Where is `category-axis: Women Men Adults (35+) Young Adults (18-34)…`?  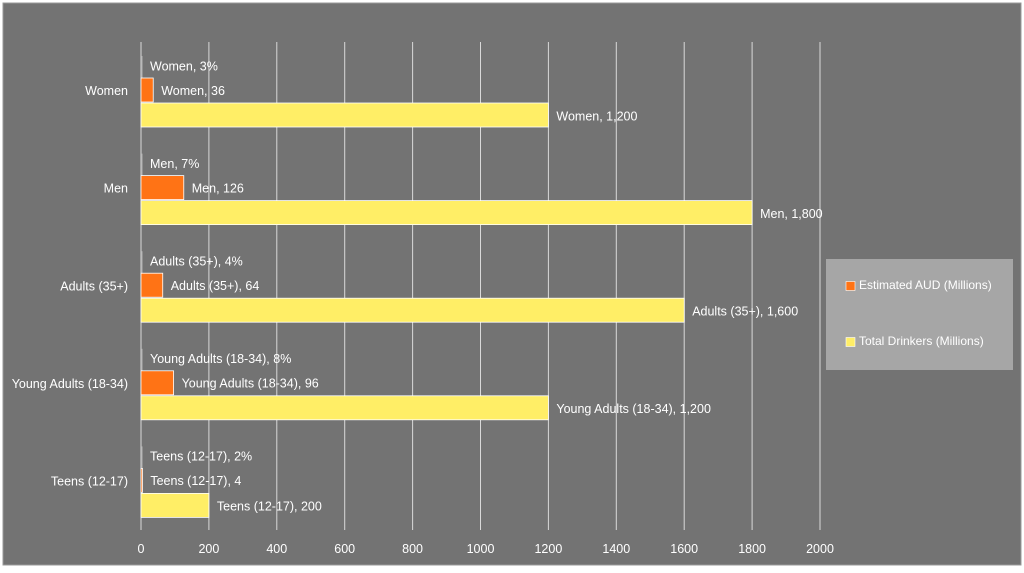 category-axis: Women Men Adults (35+) Young Adults (18-34)… is located at coordinates (70, 286).